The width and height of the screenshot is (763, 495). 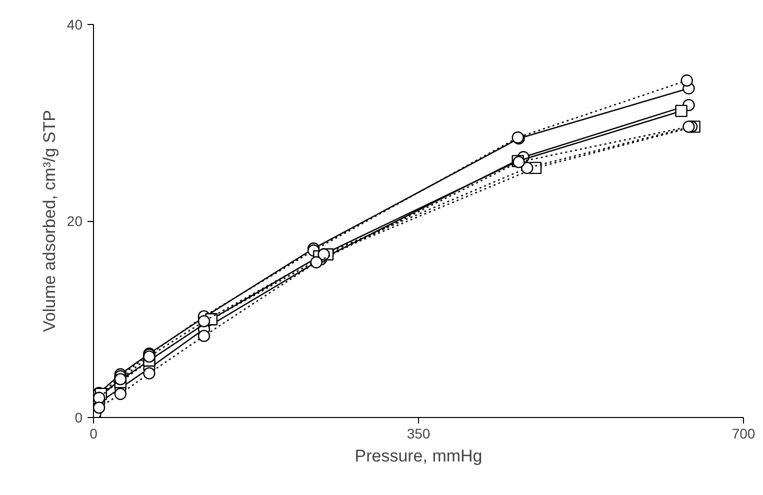 What do you see at coordinates (744, 434) in the screenshot?
I see `x-tick-label: 700` at bounding box center [744, 434].